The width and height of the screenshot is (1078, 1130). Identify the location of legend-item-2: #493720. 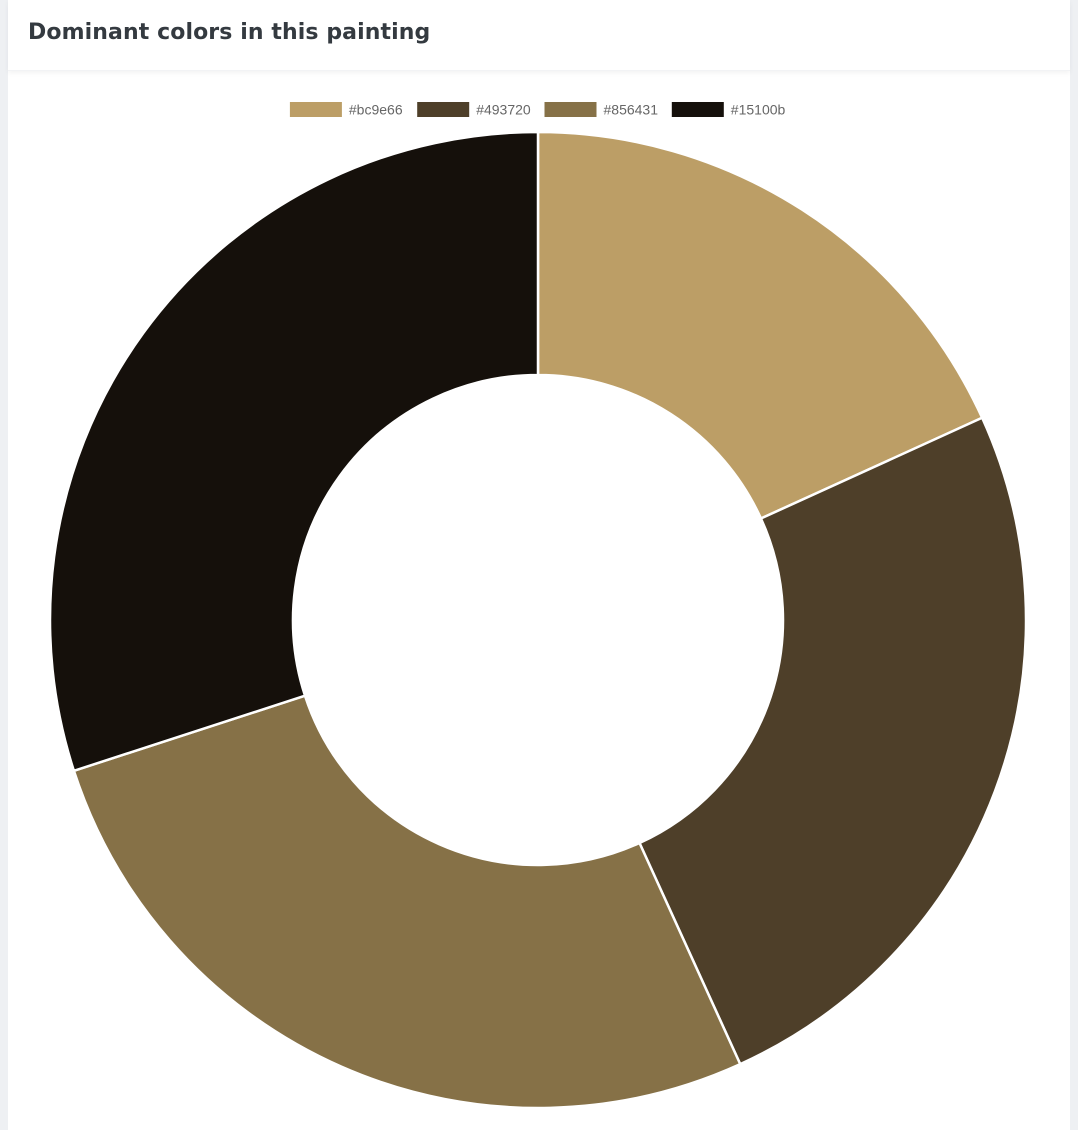
(474, 110).